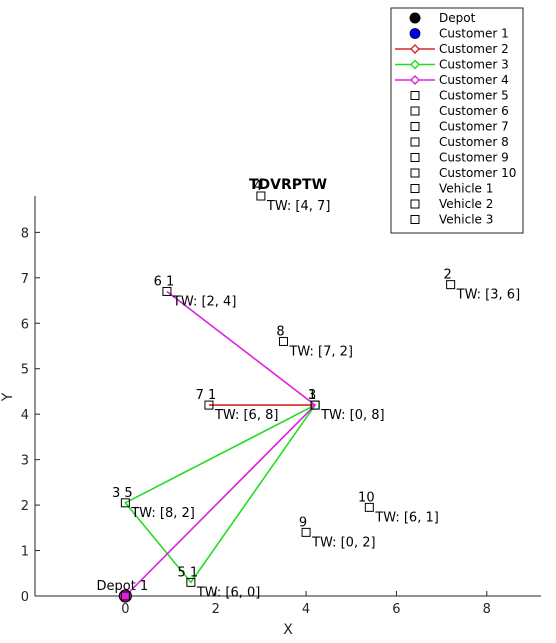 The height and width of the screenshot is (643, 556). I want to click on legend-label: Customer 5, so click(474, 96).